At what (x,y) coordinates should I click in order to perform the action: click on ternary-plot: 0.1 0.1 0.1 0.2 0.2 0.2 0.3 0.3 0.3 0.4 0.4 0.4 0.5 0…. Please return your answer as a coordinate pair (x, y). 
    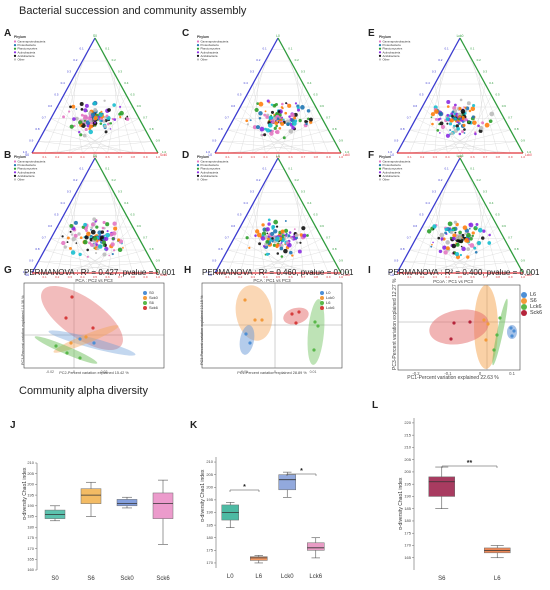
    Looking at the image, I should click on (90, 96).